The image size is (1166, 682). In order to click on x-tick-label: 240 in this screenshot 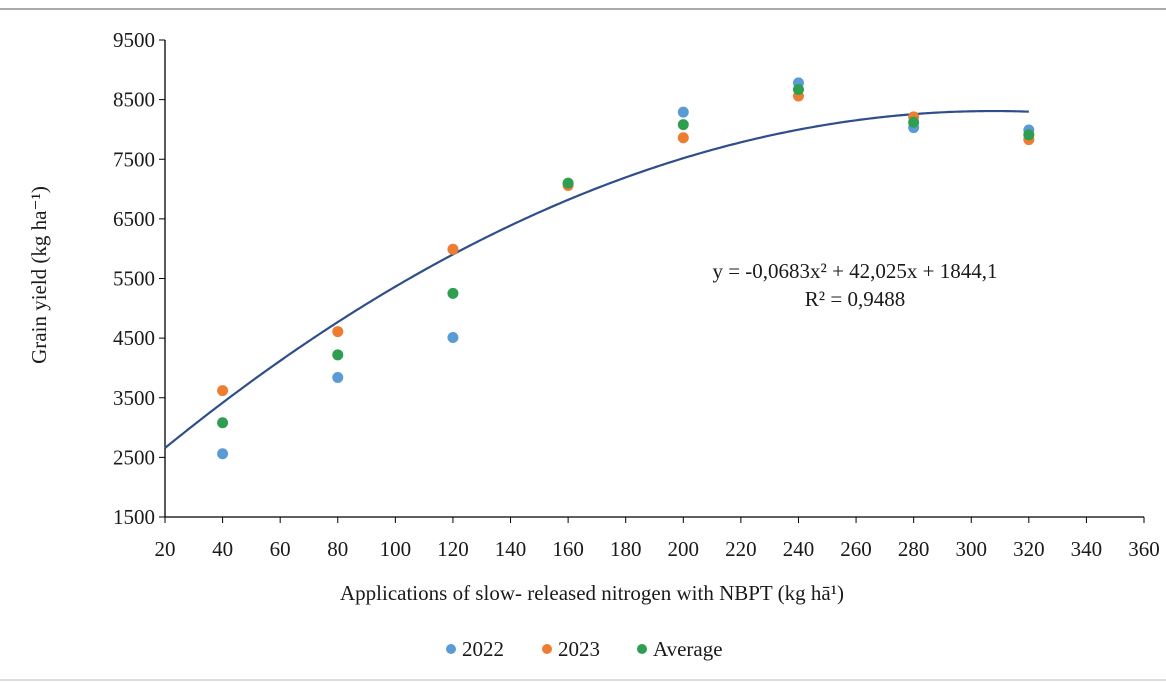, I will do `click(799, 549)`.